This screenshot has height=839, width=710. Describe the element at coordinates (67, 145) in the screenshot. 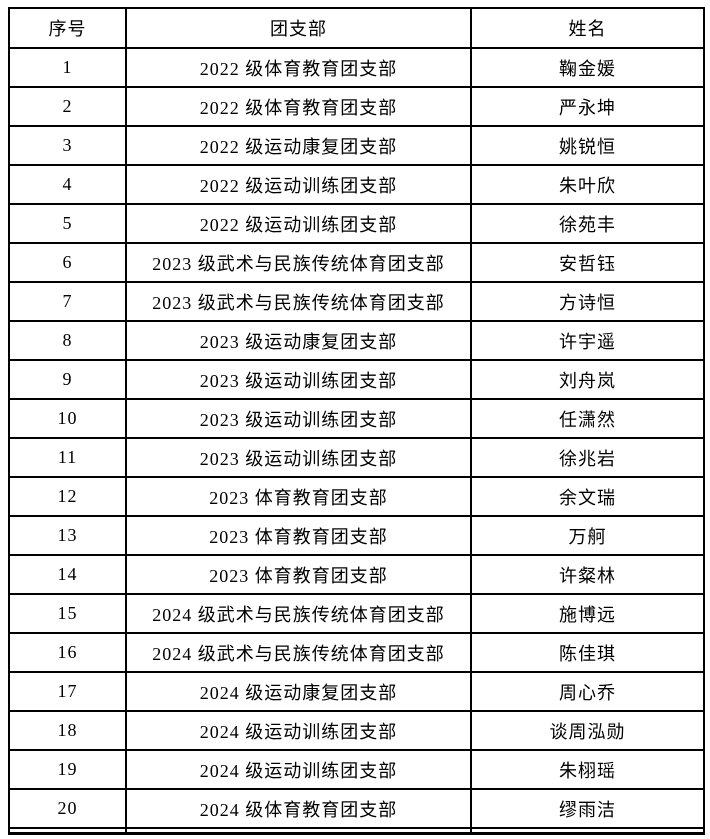

I see `row-number-cell: 3` at that location.